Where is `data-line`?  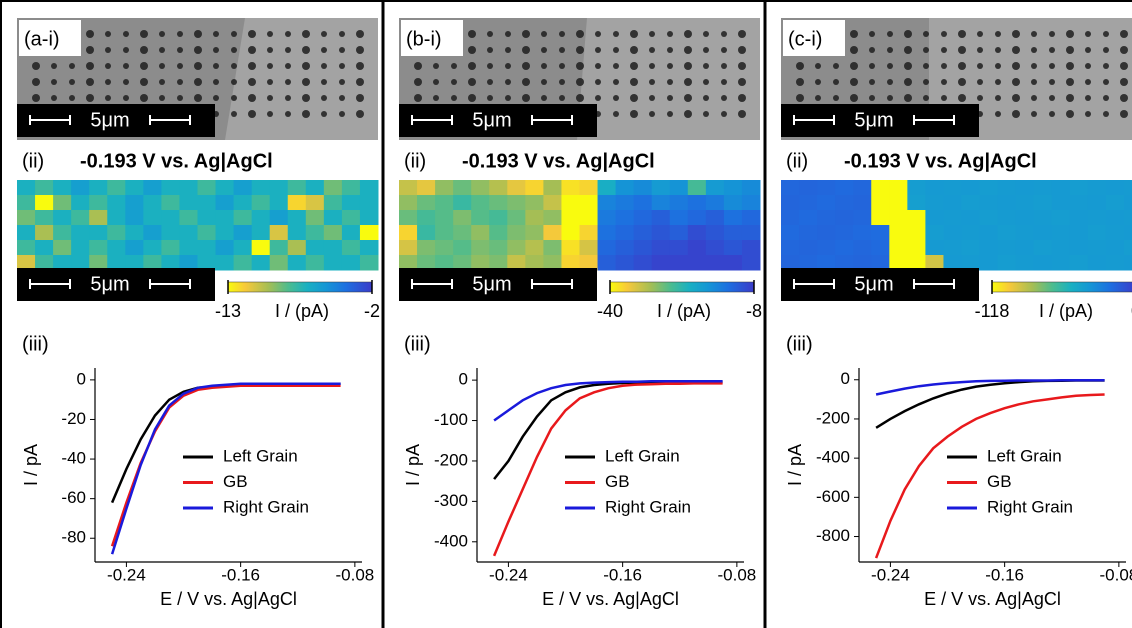 data-line is located at coordinates (607, 469).